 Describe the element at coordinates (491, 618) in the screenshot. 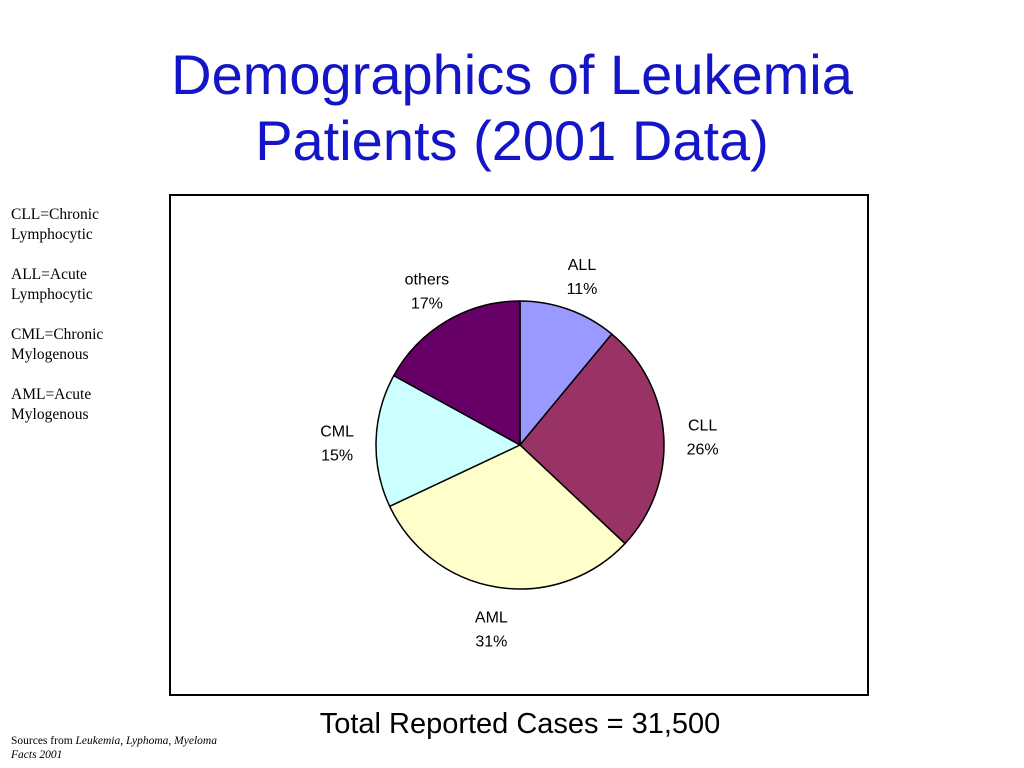

I see `slice-label-aml: AML` at that location.